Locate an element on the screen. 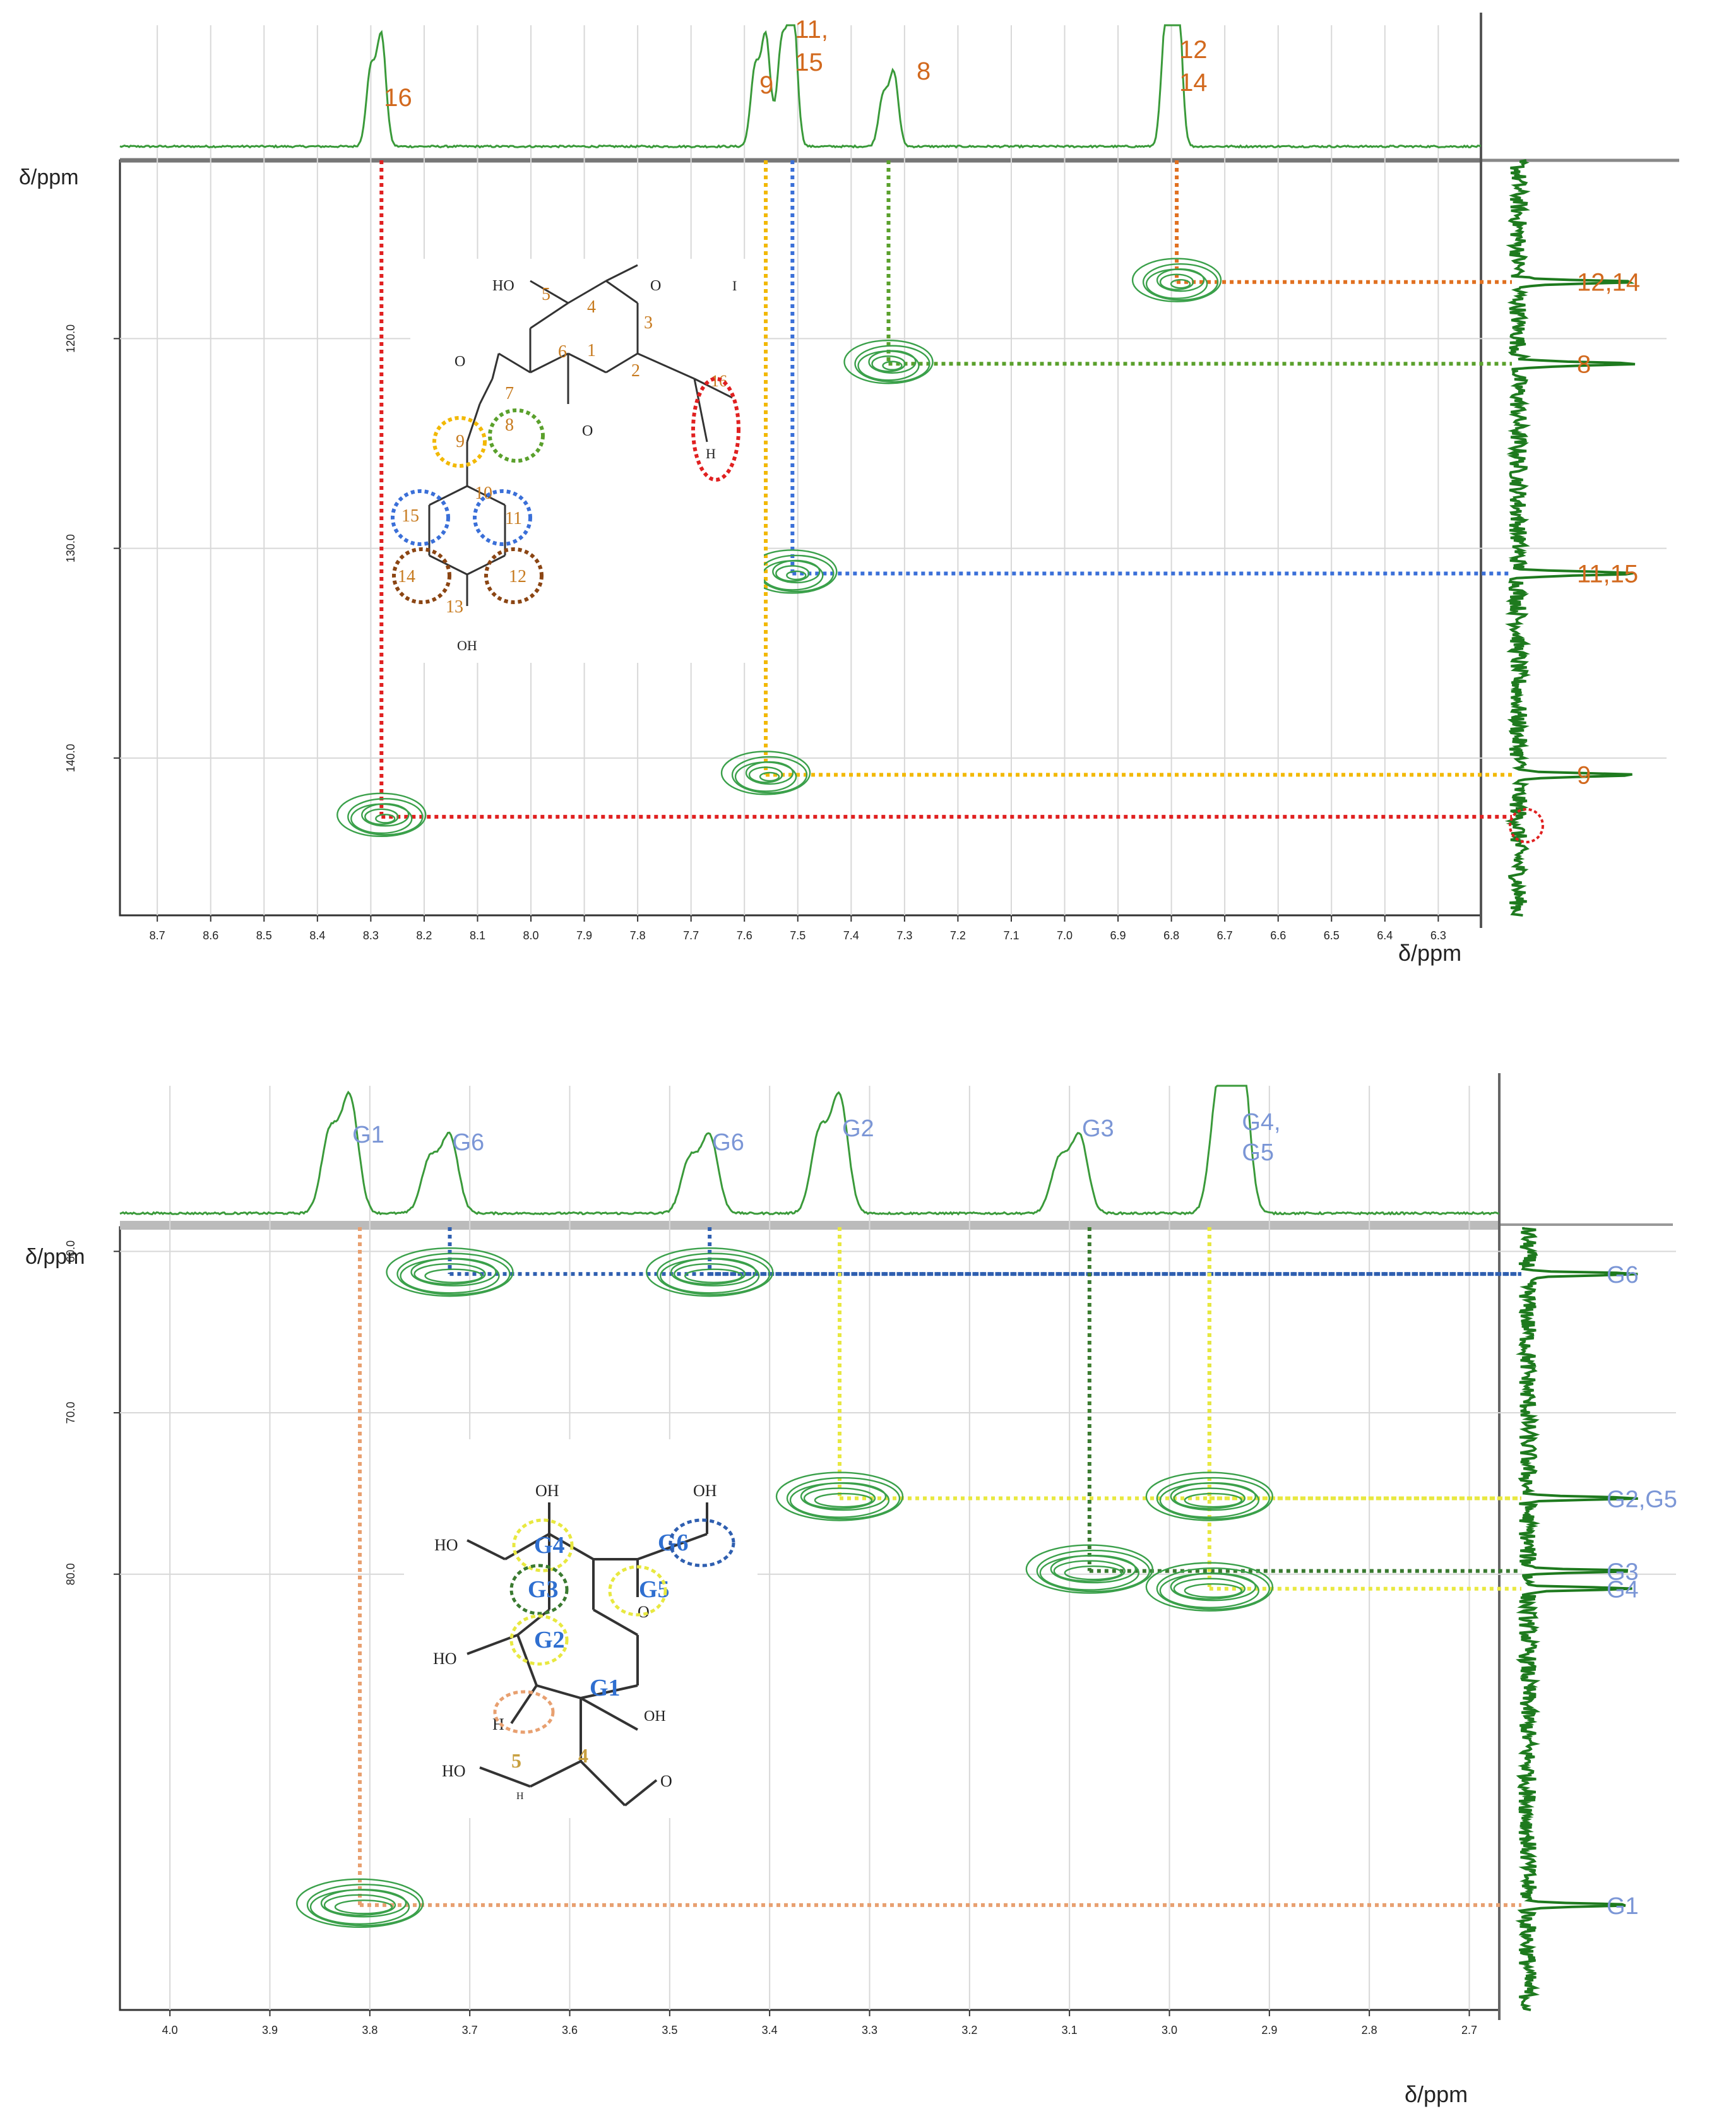  proton-peak-label: G5 is located at coordinates (1258, 1152).